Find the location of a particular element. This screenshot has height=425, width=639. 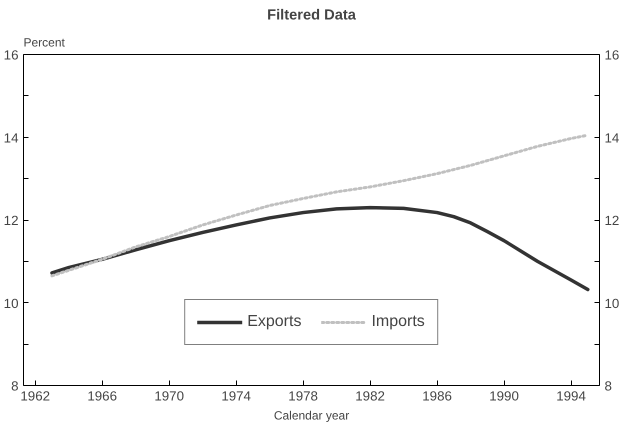

x-tick-label: 1994 is located at coordinates (571, 396).